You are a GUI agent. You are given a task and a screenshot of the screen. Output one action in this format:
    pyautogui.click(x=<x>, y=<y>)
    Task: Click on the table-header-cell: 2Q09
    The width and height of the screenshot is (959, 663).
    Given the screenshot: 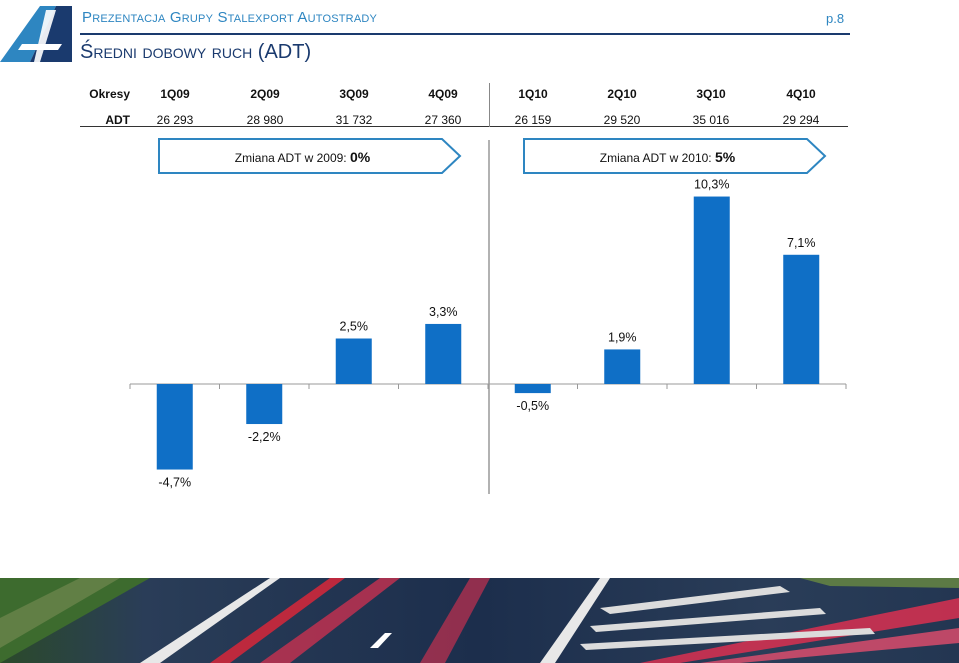 What is the action you would take?
    pyautogui.click(x=265, y=94)
    